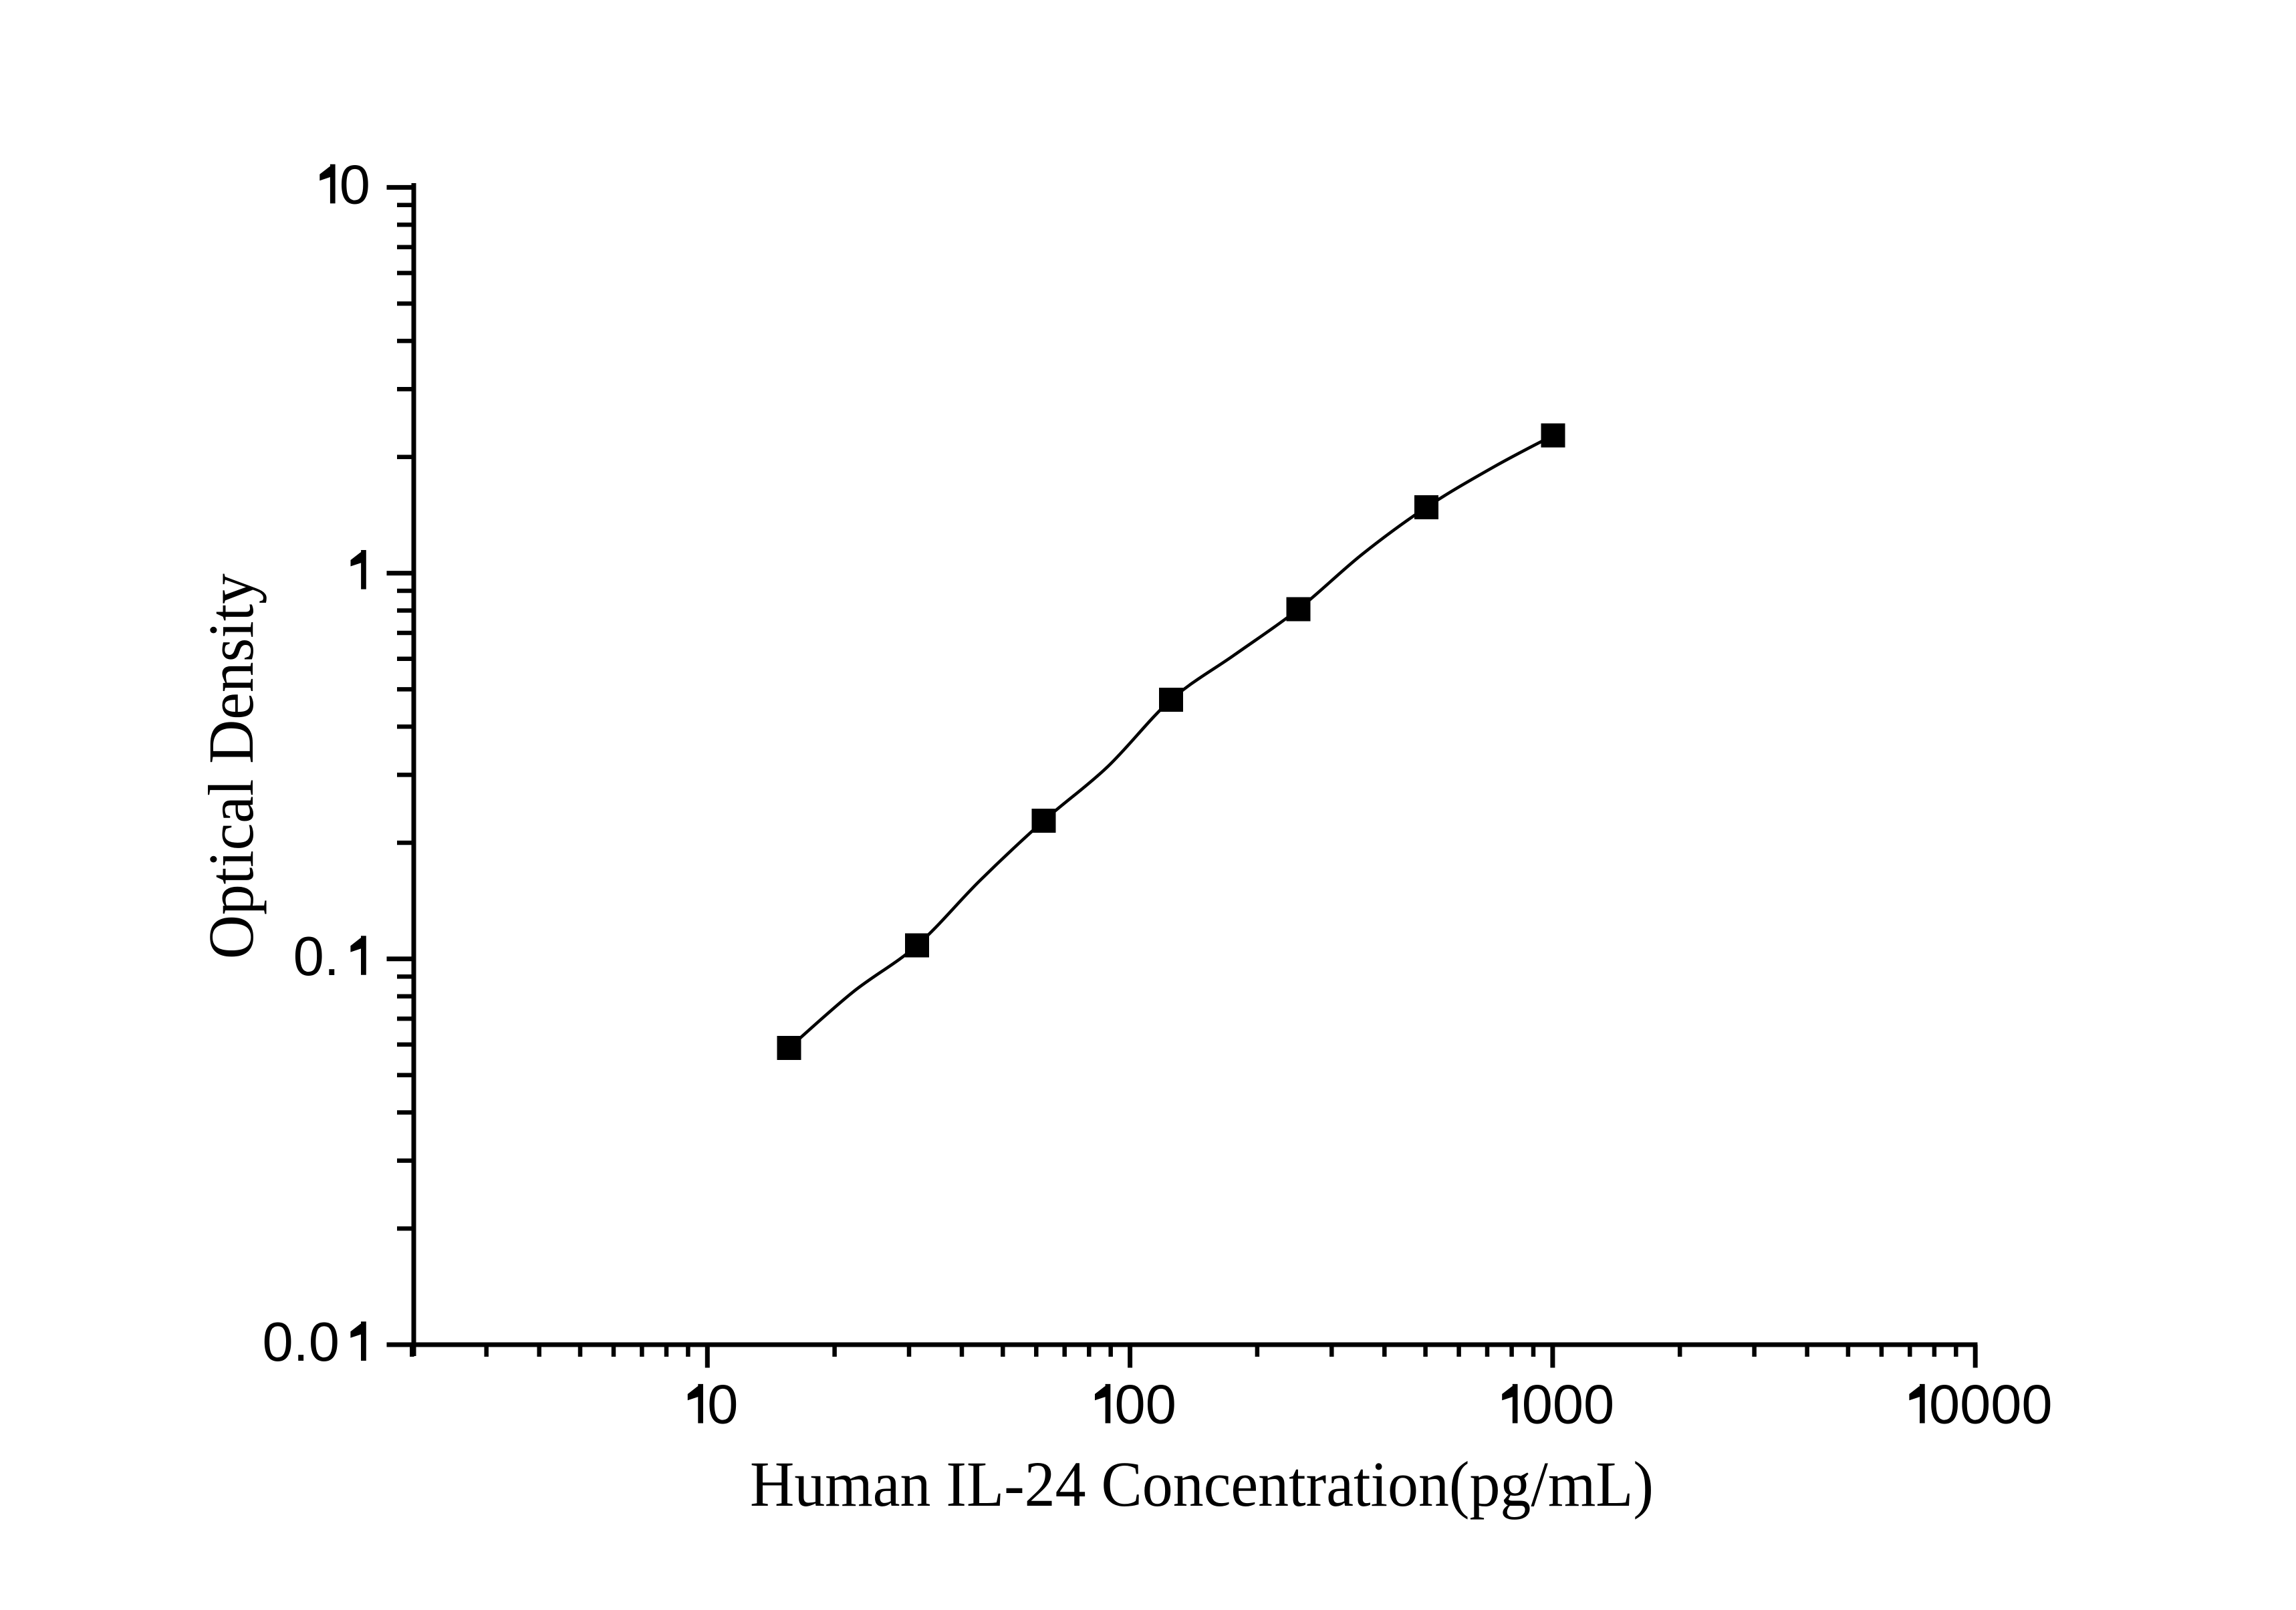  What do you see at coordinates (1202, 1484) in the screenshot?
I see `svg-text:Human IL-24 Concentration(pg/m: Human IL-24 Concentration(pg/mL)` at bounding box center [1202, 1484].